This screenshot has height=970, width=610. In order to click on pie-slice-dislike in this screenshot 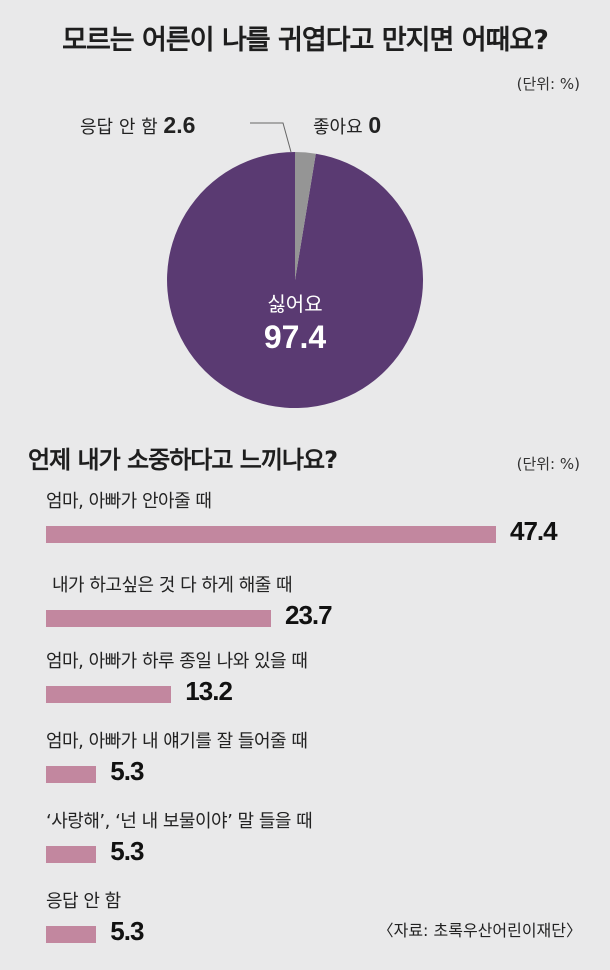, I will do `click(295, 280)`.